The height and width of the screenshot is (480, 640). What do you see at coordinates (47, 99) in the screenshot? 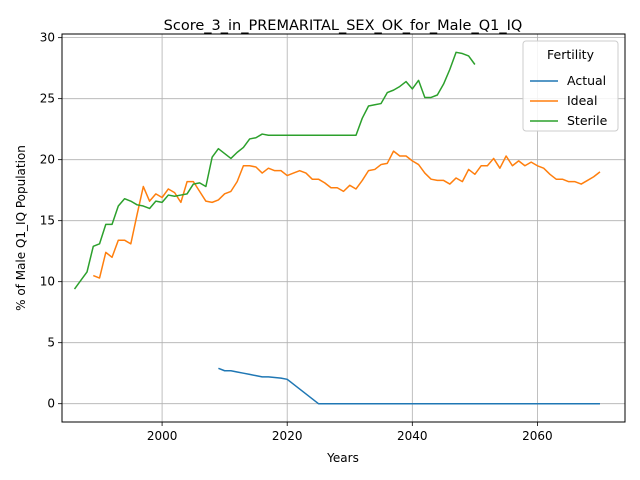
I see `y-tick-label: 25` at bounding box center [47, 99].